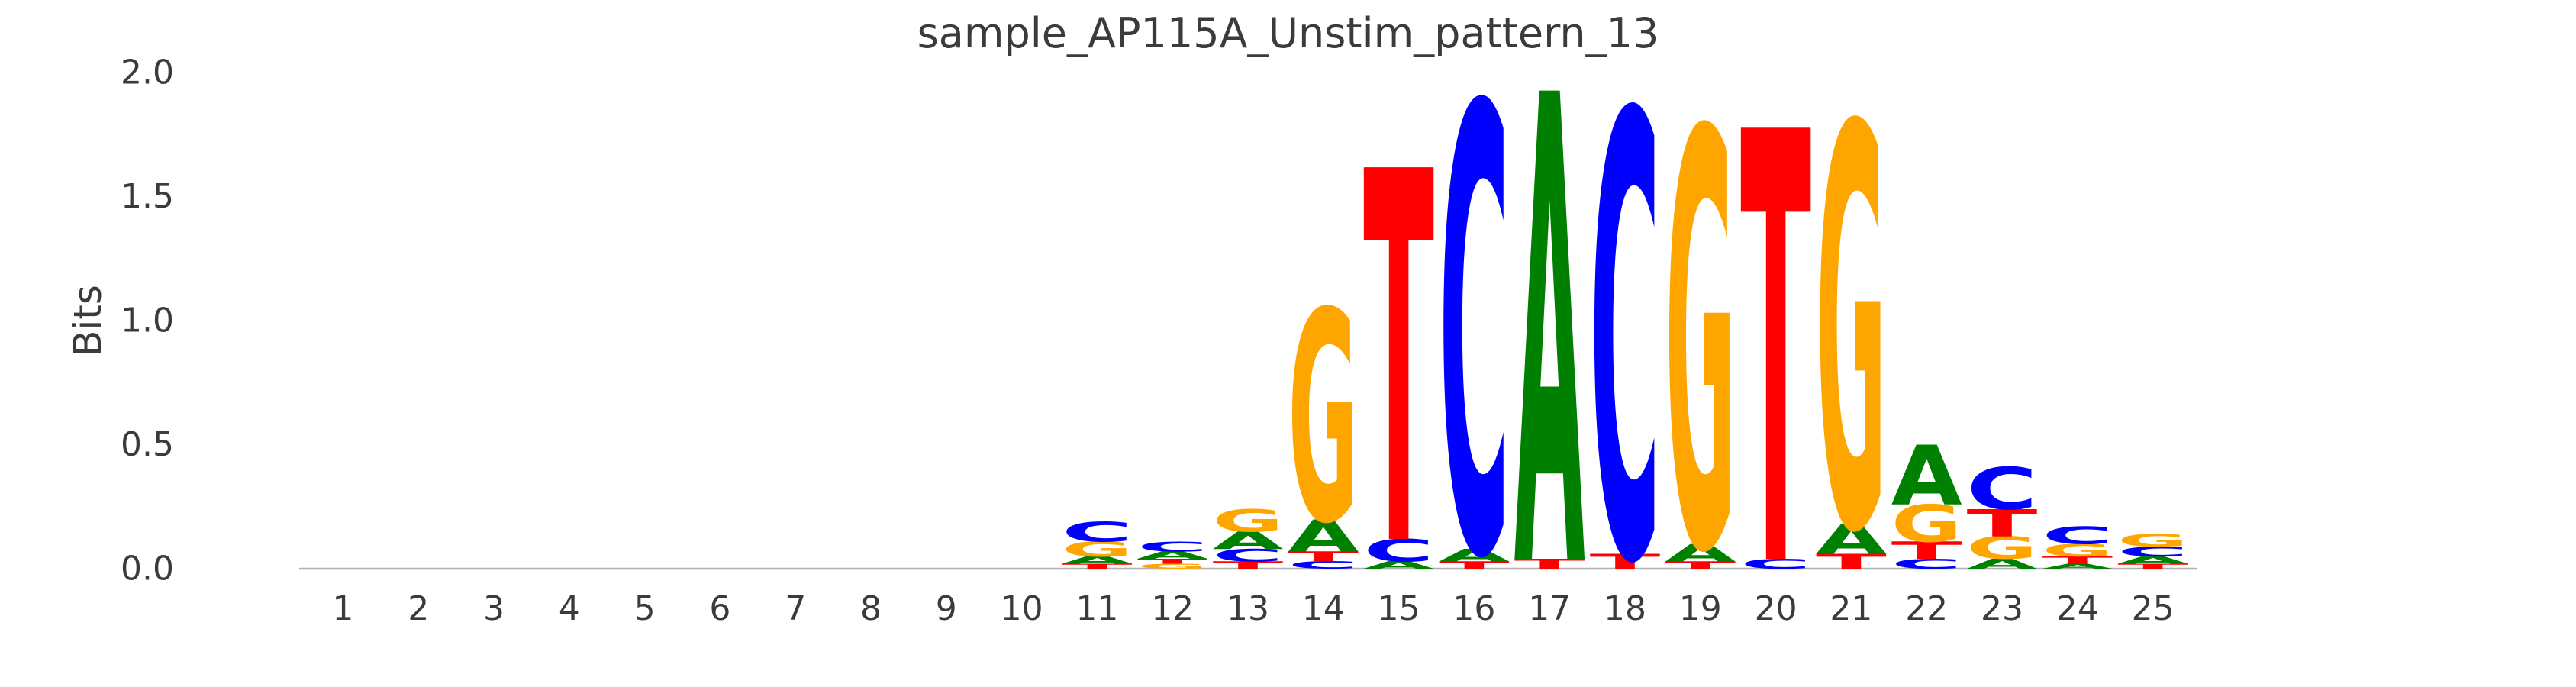  What do you see at coordinates (1776, 608) in the screenshot?
I see `x-tick-label: 20` at bounding box center [1776, 608].